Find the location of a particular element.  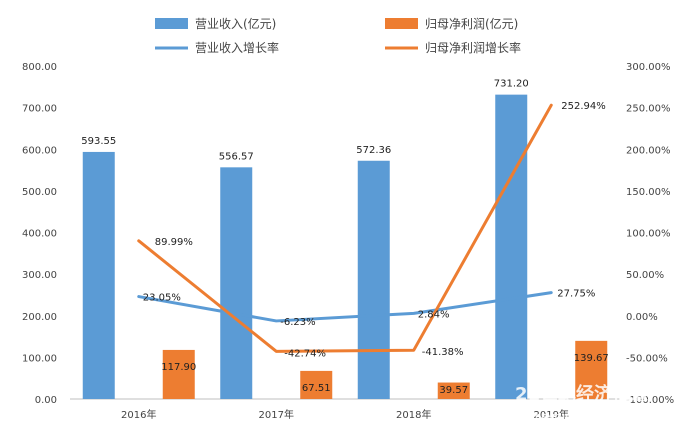

data-label-net-profit-growth: -41.38% is located at coordinates (443, 352).